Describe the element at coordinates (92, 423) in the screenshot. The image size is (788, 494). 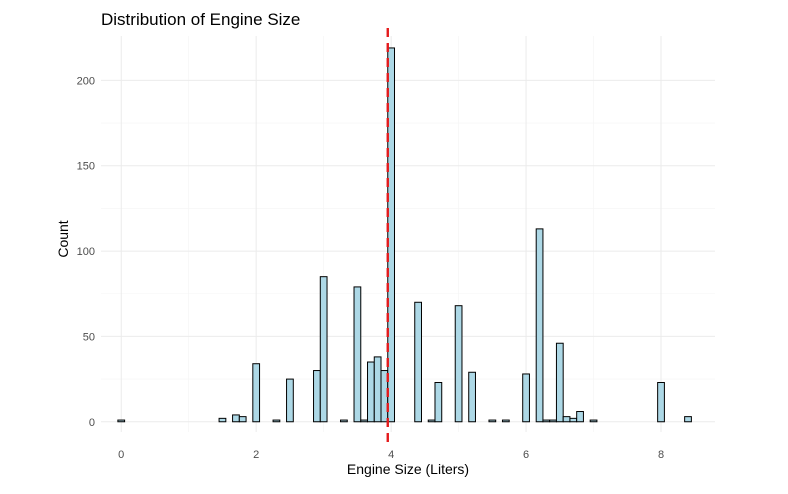
I see `y-tick-label: 0` at that location.